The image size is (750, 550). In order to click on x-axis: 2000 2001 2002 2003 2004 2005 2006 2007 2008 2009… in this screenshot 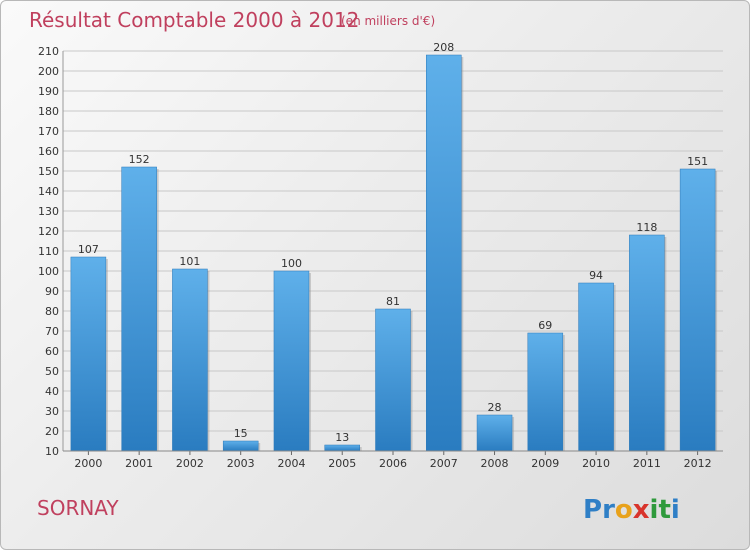, I will do `click(393, 460)`.